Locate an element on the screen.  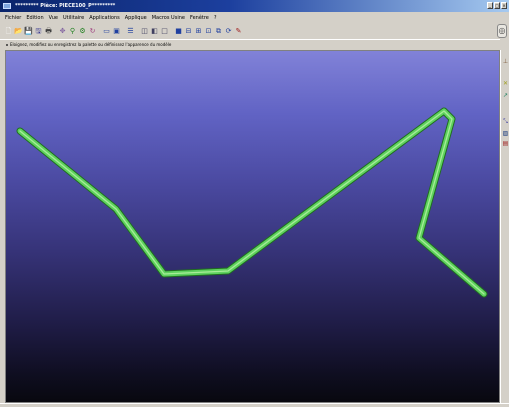
menu-vue: Vue is located at coordinates (53, 18).